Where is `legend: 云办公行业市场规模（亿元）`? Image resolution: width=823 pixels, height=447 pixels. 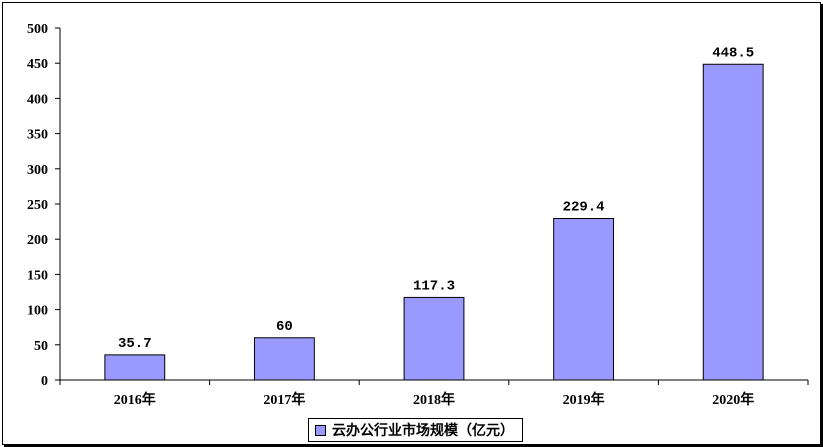
legend: 云办公行业市场规模（亿元） is located at coordinates (415, 430).